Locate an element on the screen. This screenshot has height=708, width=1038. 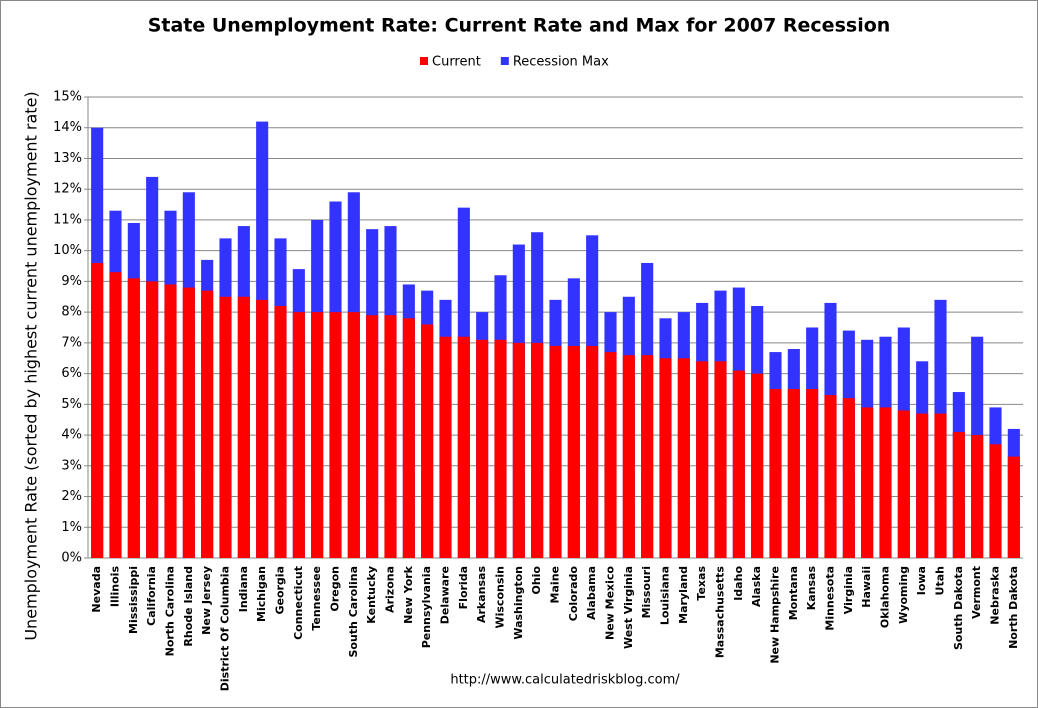
y-tick-label: 13% is located at coordinates (67, 158).